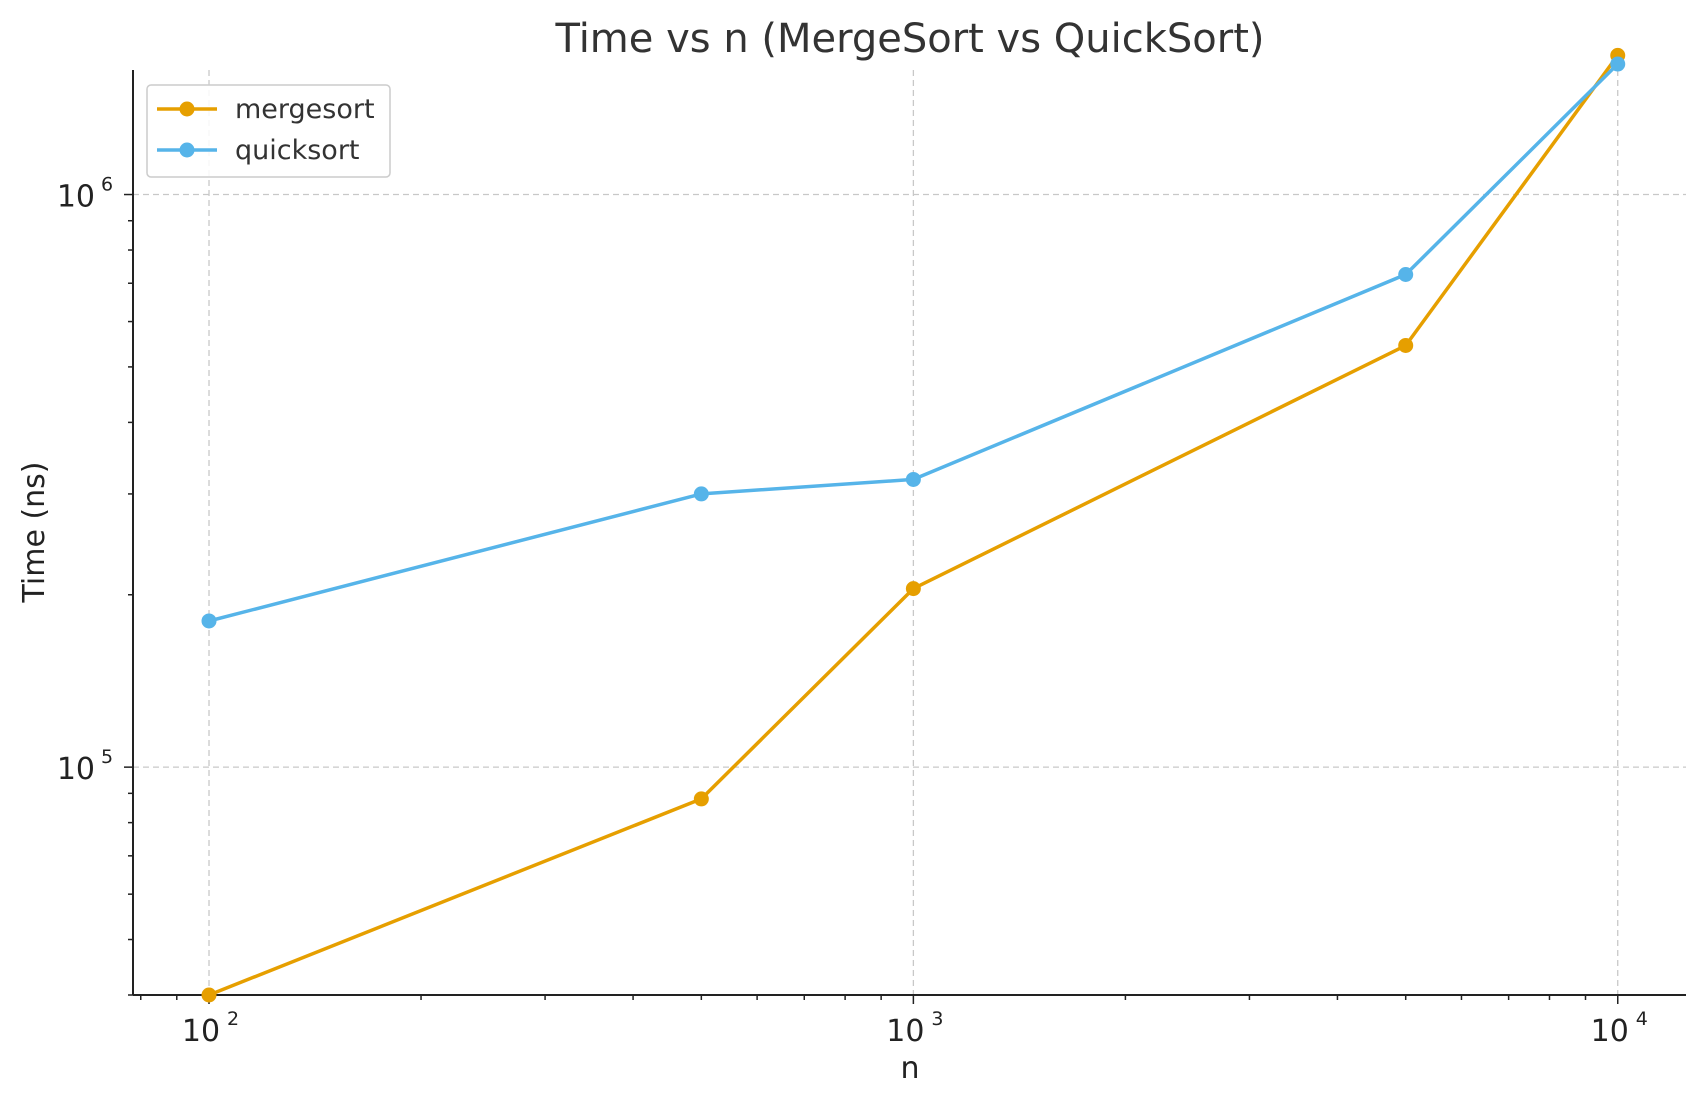 The height and width of the screenshot is (1103, 1701). Describe the element at coordinates (905, 1031) in the screenshot. I see `x-tick-label-1: 10` at that location.